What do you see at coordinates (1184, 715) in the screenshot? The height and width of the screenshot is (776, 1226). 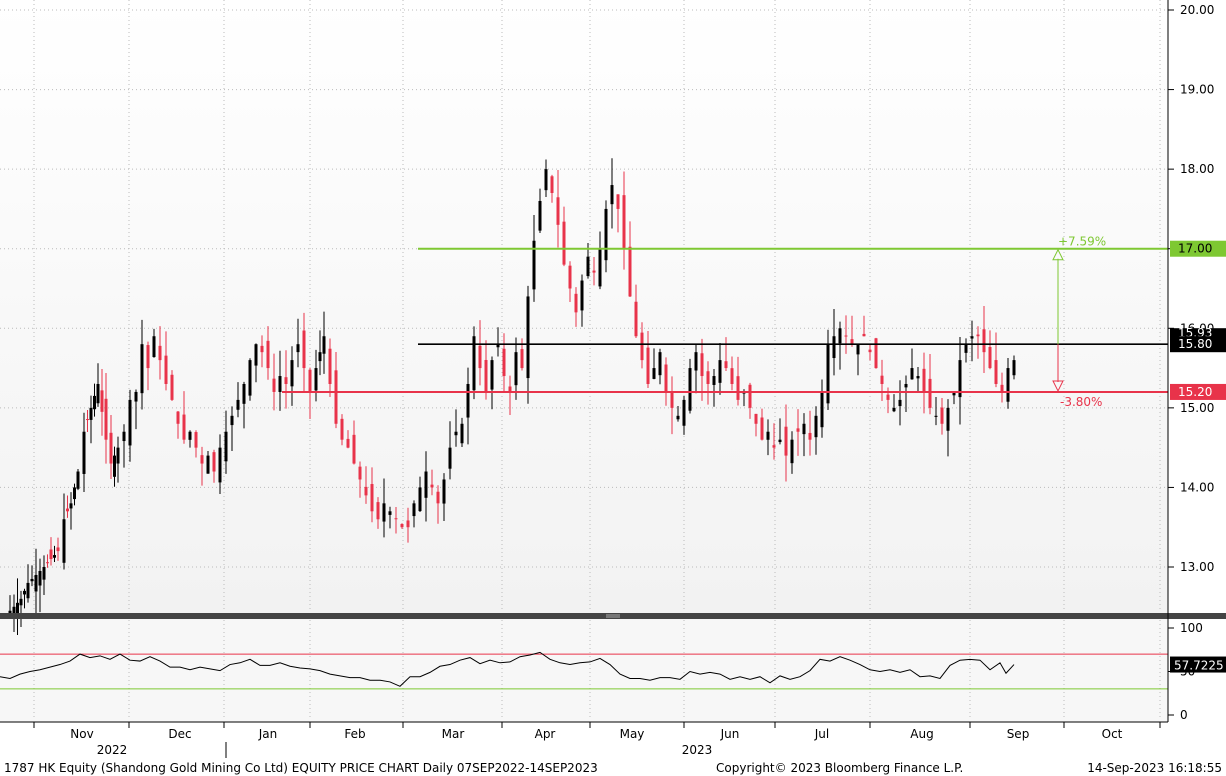 I see `rsi-tick-label: 0` at bounding box center [1184, 715].